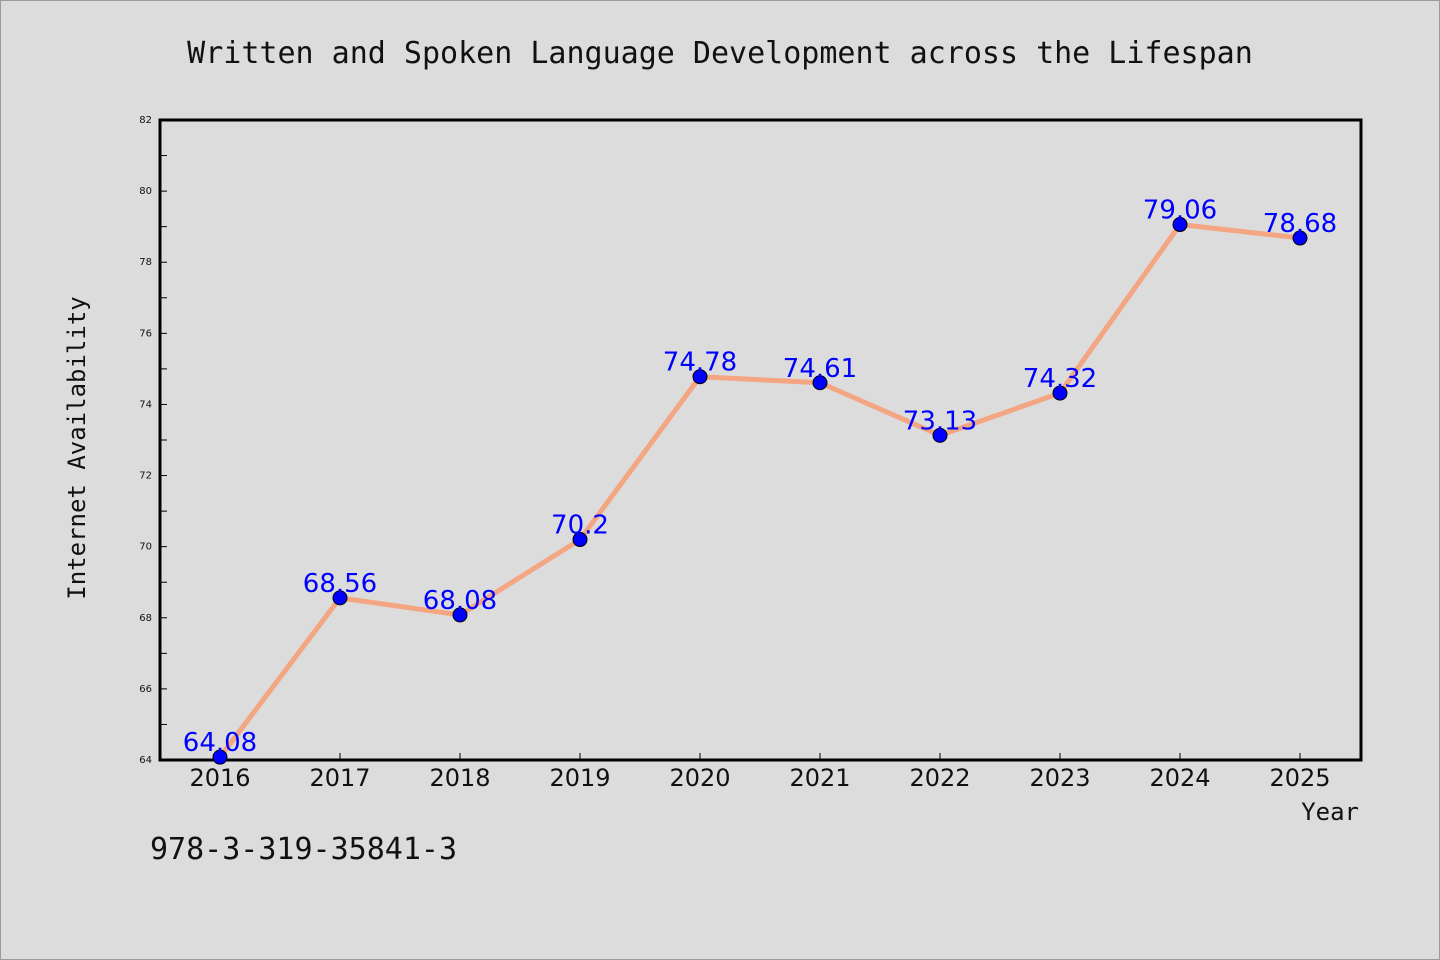 This screenshot has width=1440, height=960. Describe the element at coordinates (1179, 778) in the screenshot. I see `x-tick-label: 2024` at that location.